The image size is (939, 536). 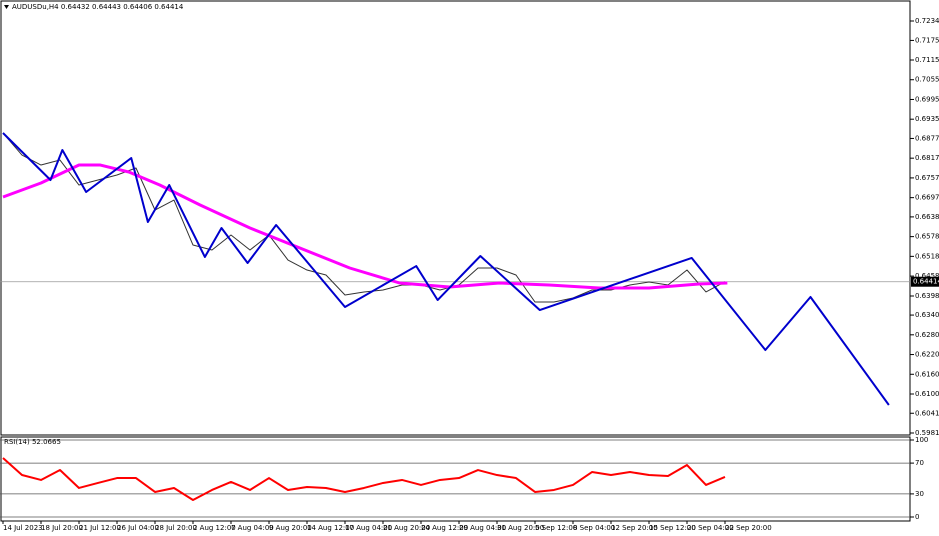 What do you see at coordinates (406, 528) in the screenshot?
I see `x-tick-label: 21 Aug 20:00` at bounding box center [406, 528].